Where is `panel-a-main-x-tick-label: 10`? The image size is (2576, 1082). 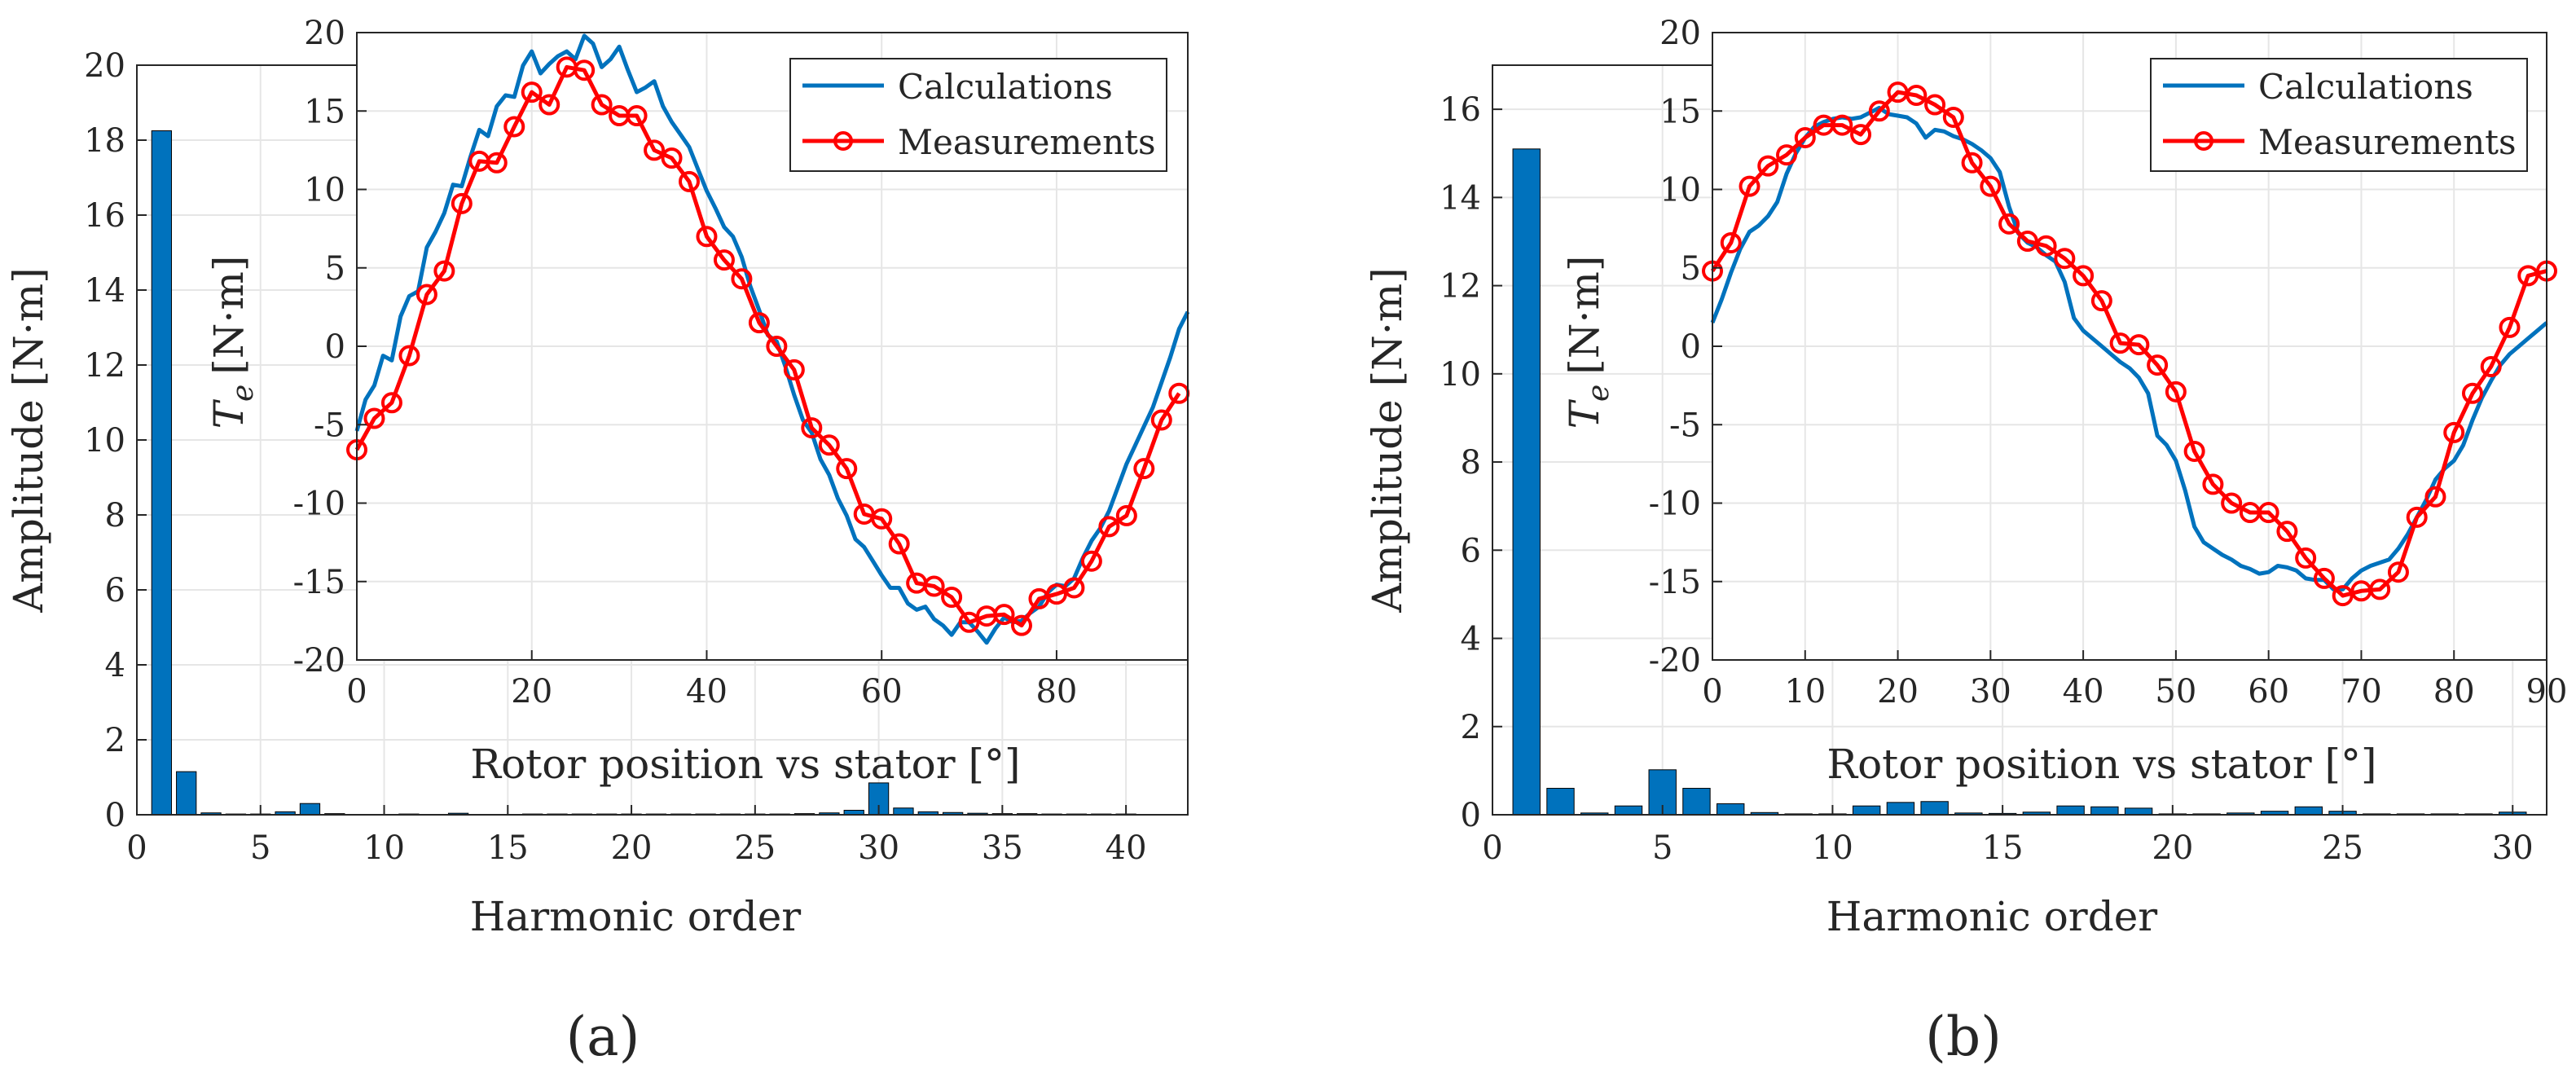 panel-a-main-x-tick-label: 10 is located at coordinates (384, 848).